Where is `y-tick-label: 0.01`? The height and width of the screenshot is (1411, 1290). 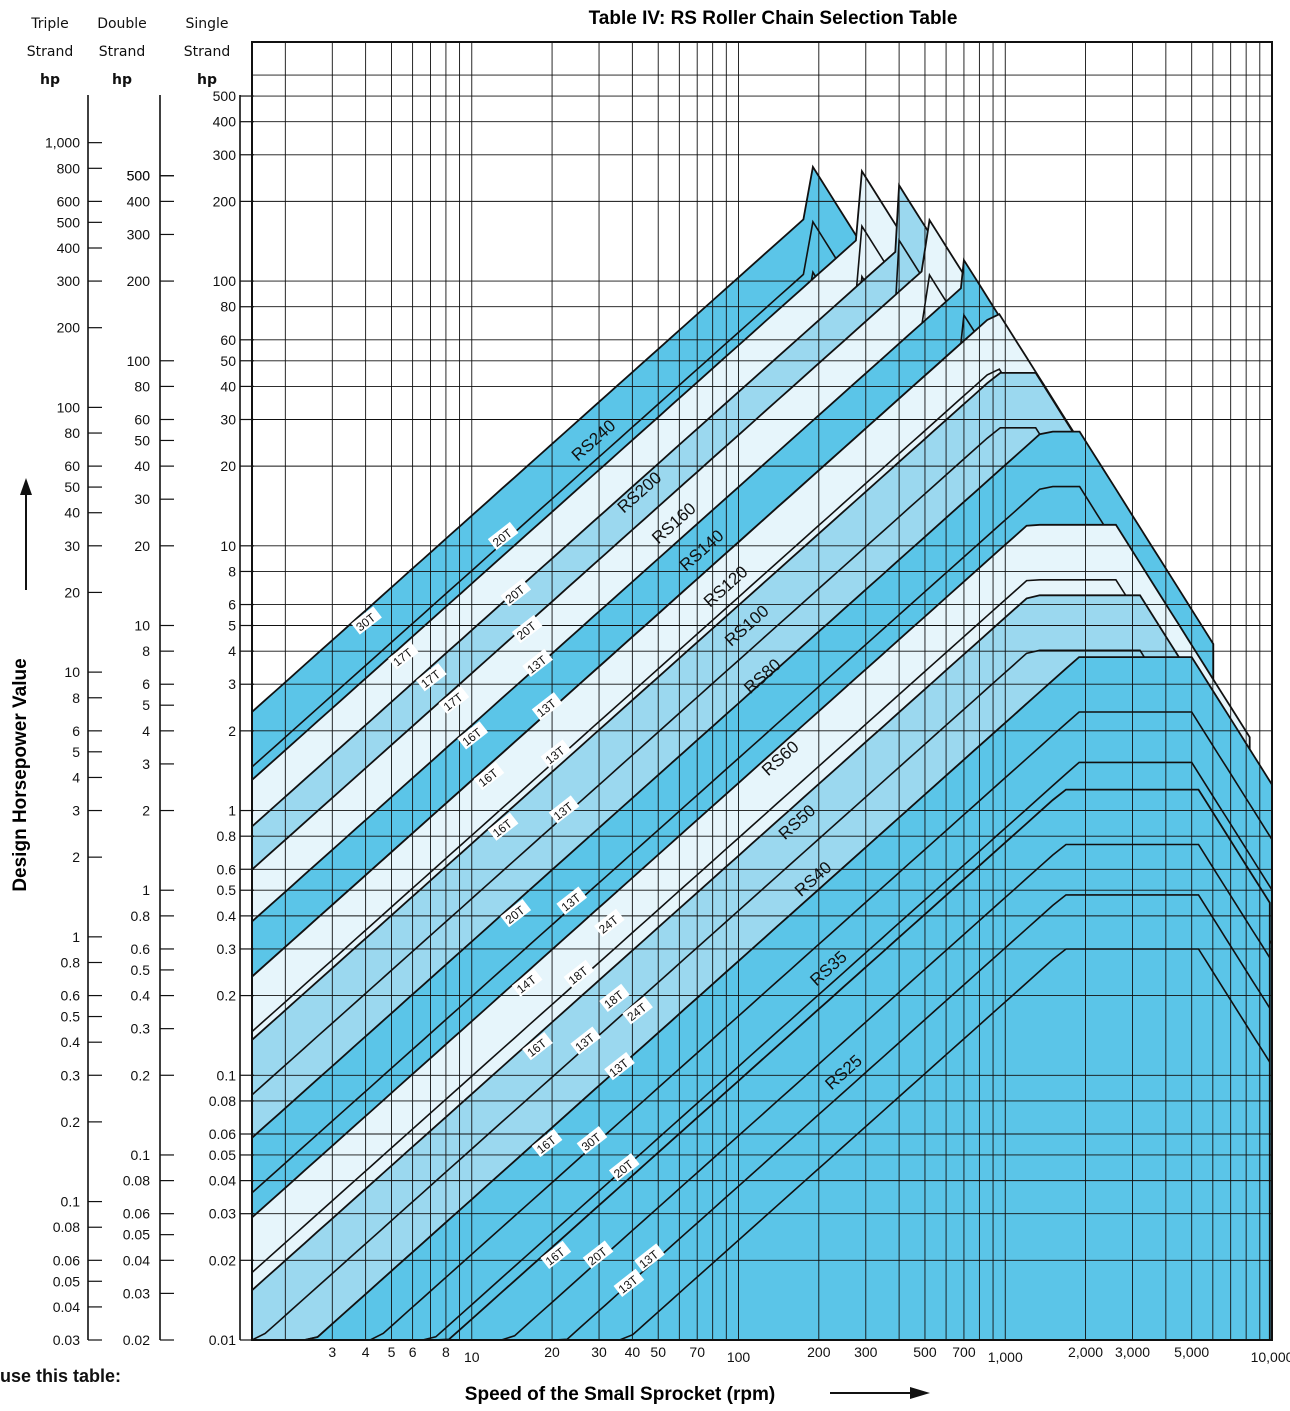 y-tick-label: 0.01 is located at coordinates (222, 1340).